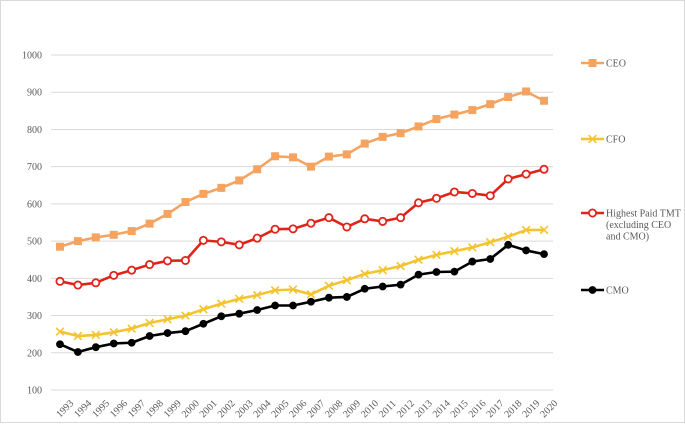 The width and height of the screenshot is (685, 427). What do you see at coordinates (203, 240) in the screenshot?
I see `series-2-point-2001` at bounding box center [203, 240].